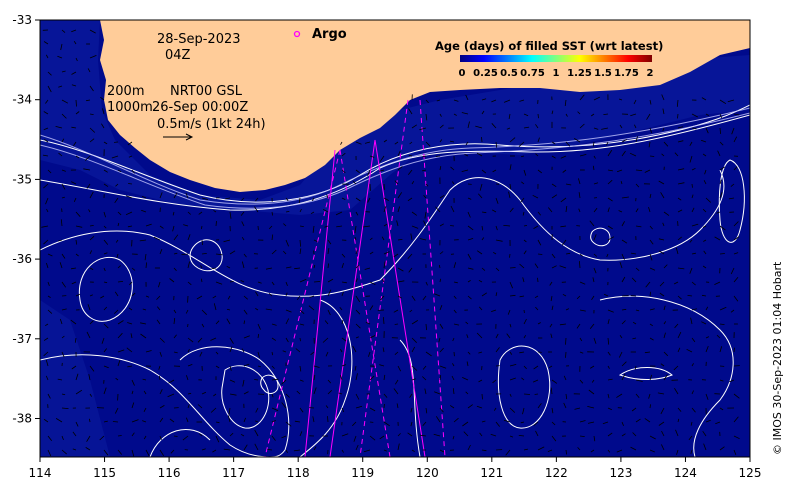 Image resolution: width=791 pixels, height=492 pixels. Describe the element at coordinates (556, 473) in the screenshot. I see `x-tick-label: 122` at that location.